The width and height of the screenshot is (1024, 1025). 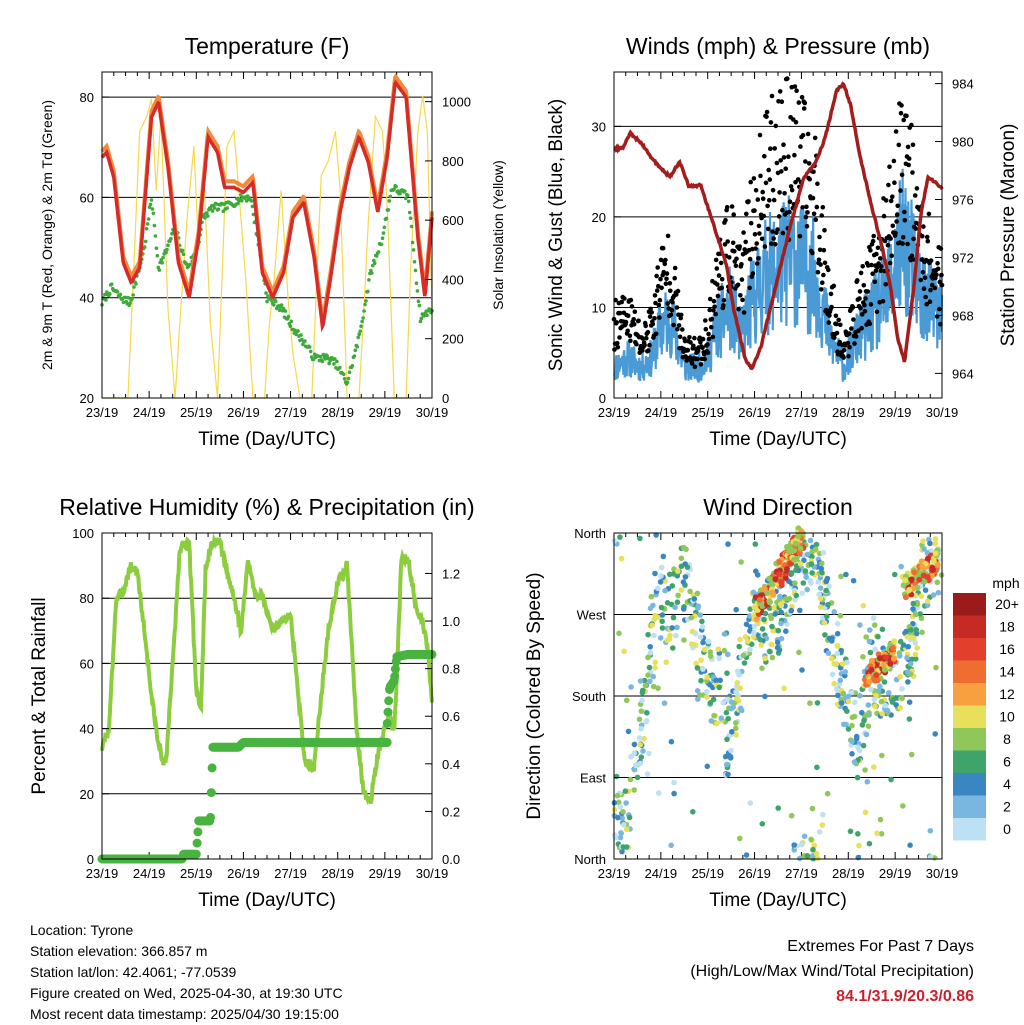 I want to click on extremes-values: 84.1/31.9/20.3/0.86, so click(x=905, y=996).